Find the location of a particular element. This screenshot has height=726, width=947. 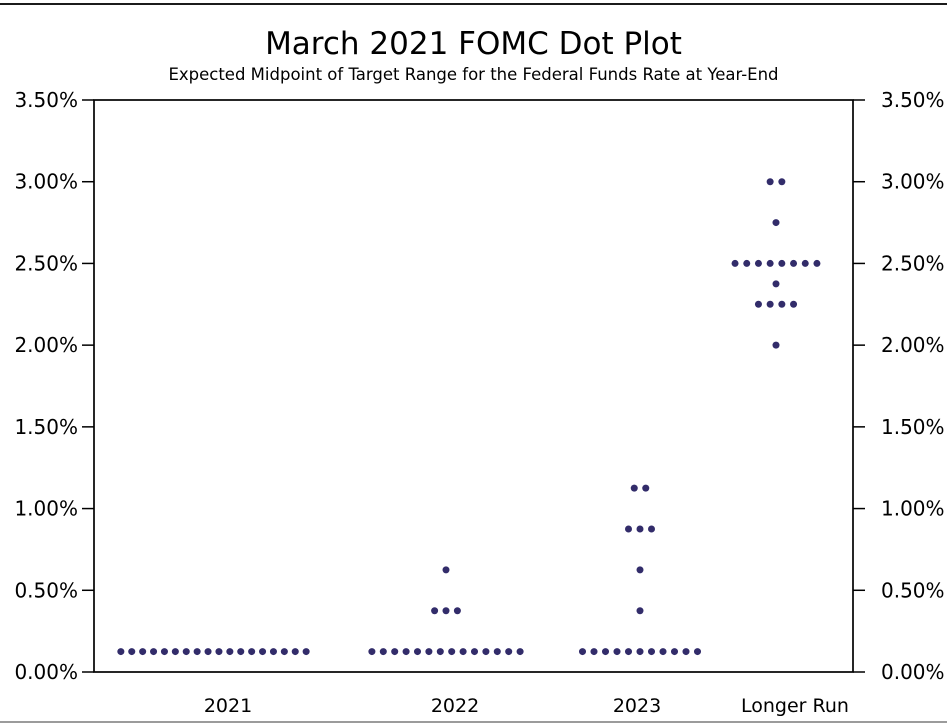

x-category-label: 2021 is located at coordinates (228, 706).